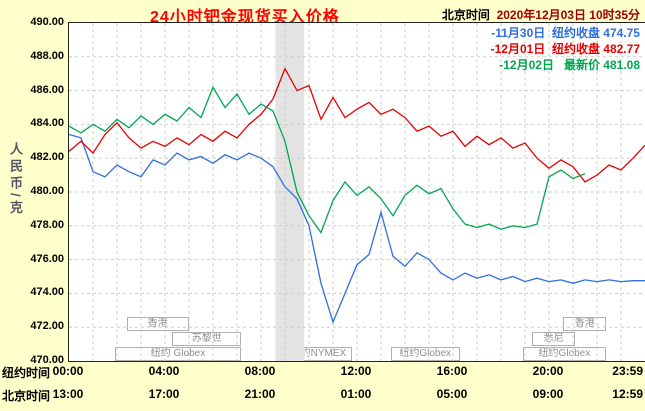 This screenshot has width=645, height=411. I want to click on y-tick-label: 488.00, so click(47, 55).